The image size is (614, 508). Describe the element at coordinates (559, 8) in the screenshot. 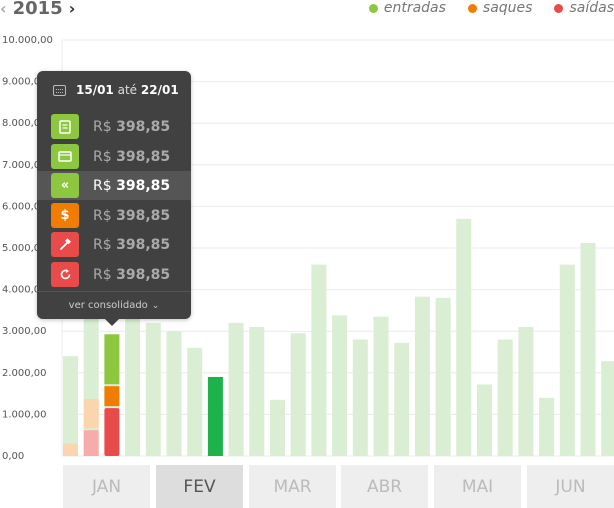

I see `legend-dot-saidas` at that location.